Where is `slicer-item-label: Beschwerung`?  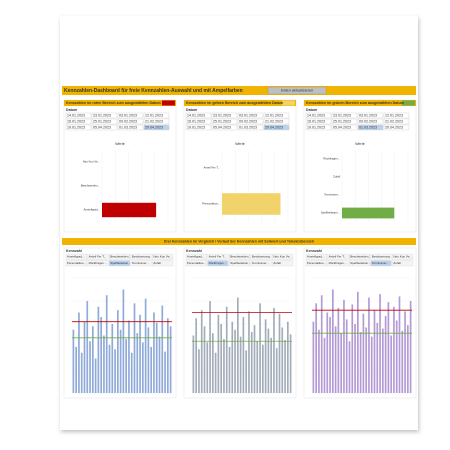 slicer-item-label: Beschwerung is located at coordinates (261, 257).